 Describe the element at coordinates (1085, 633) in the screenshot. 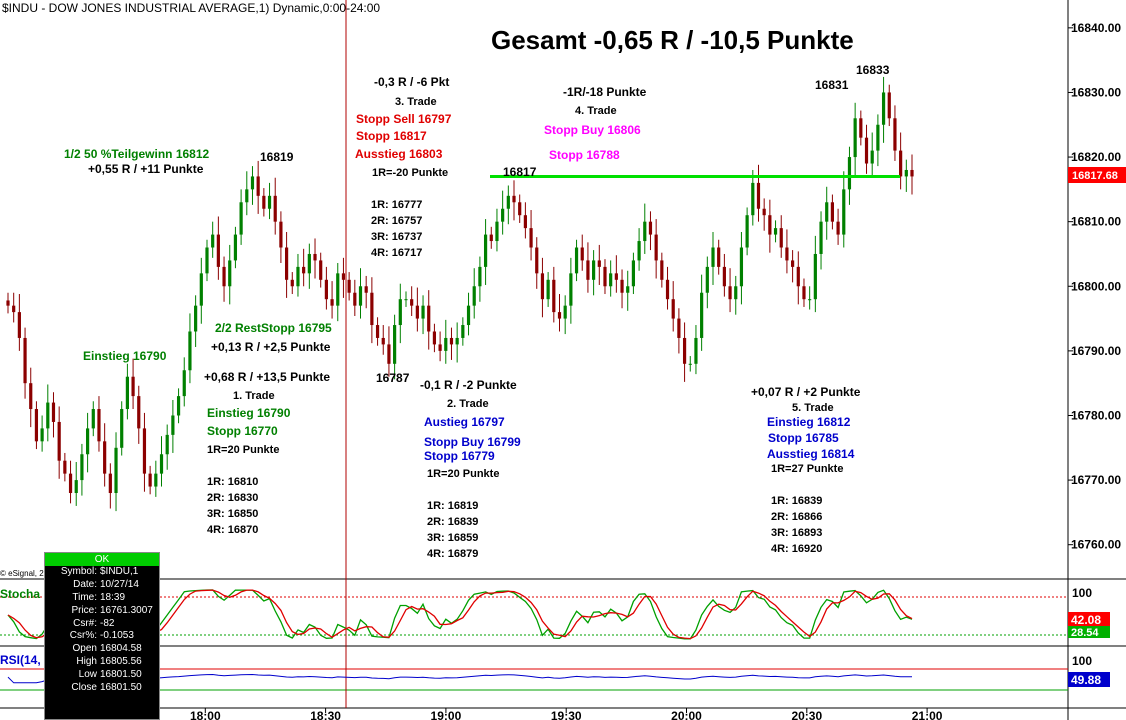

I see `stoch-k-value: 28.54` at that location.